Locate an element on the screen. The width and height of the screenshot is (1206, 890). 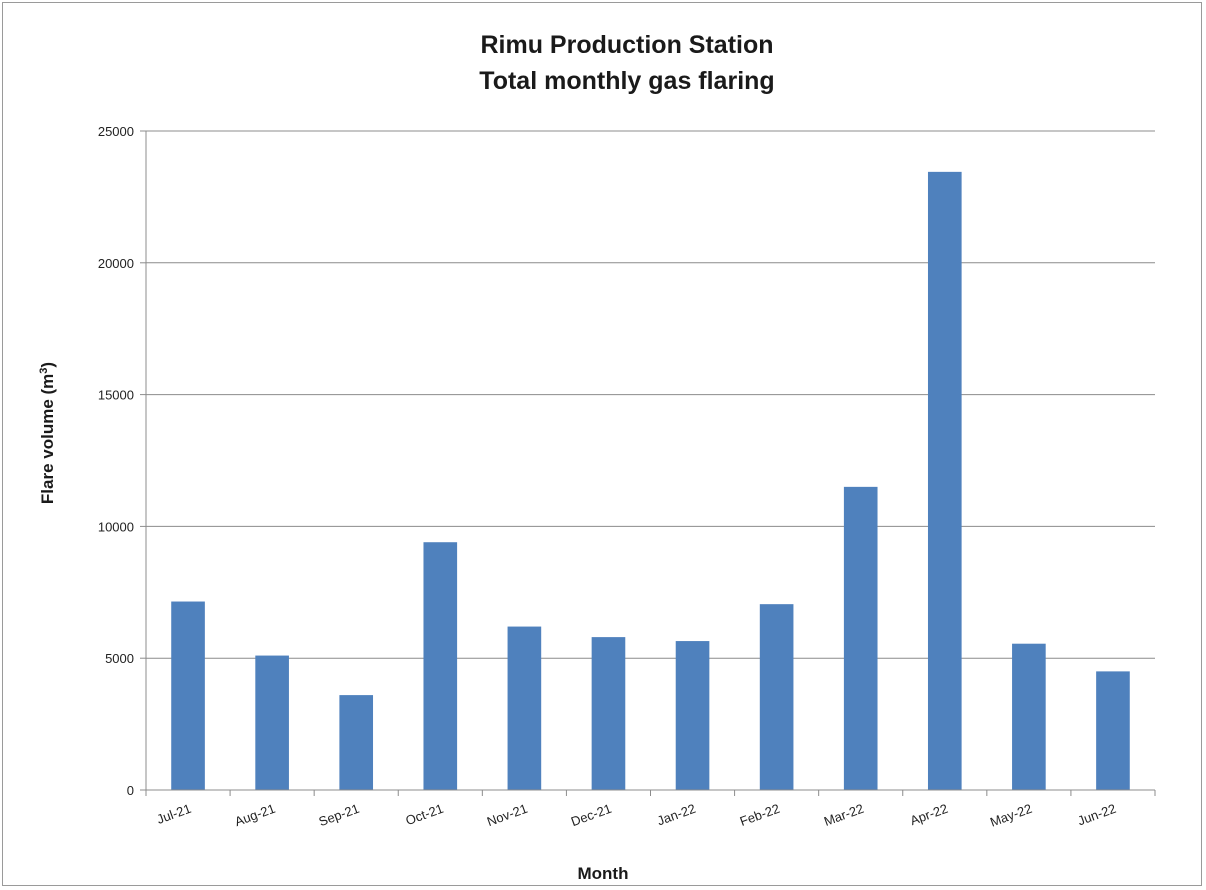
x-tick-label-aug-21: Aug-21 is located at coordinates (255, 815).